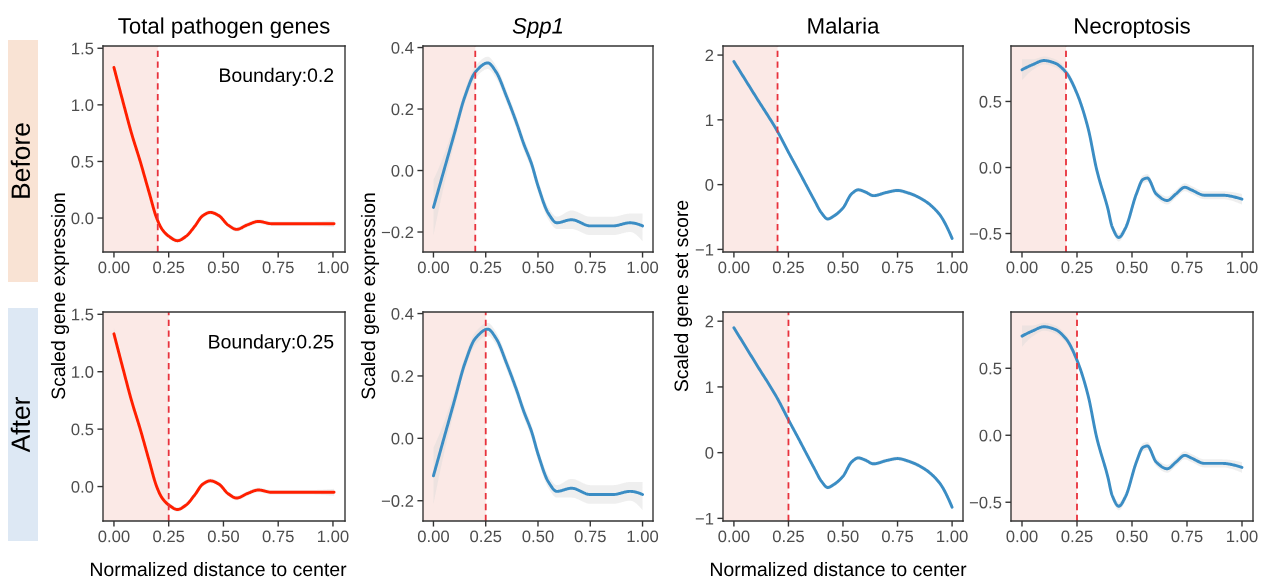 Image resolution: width=1269 pixels, height=585 pixels. What do you see at coordinates (537, 28) in the screenshot?
I see `chart-title: Spp1` at bounding box center [537, 28].